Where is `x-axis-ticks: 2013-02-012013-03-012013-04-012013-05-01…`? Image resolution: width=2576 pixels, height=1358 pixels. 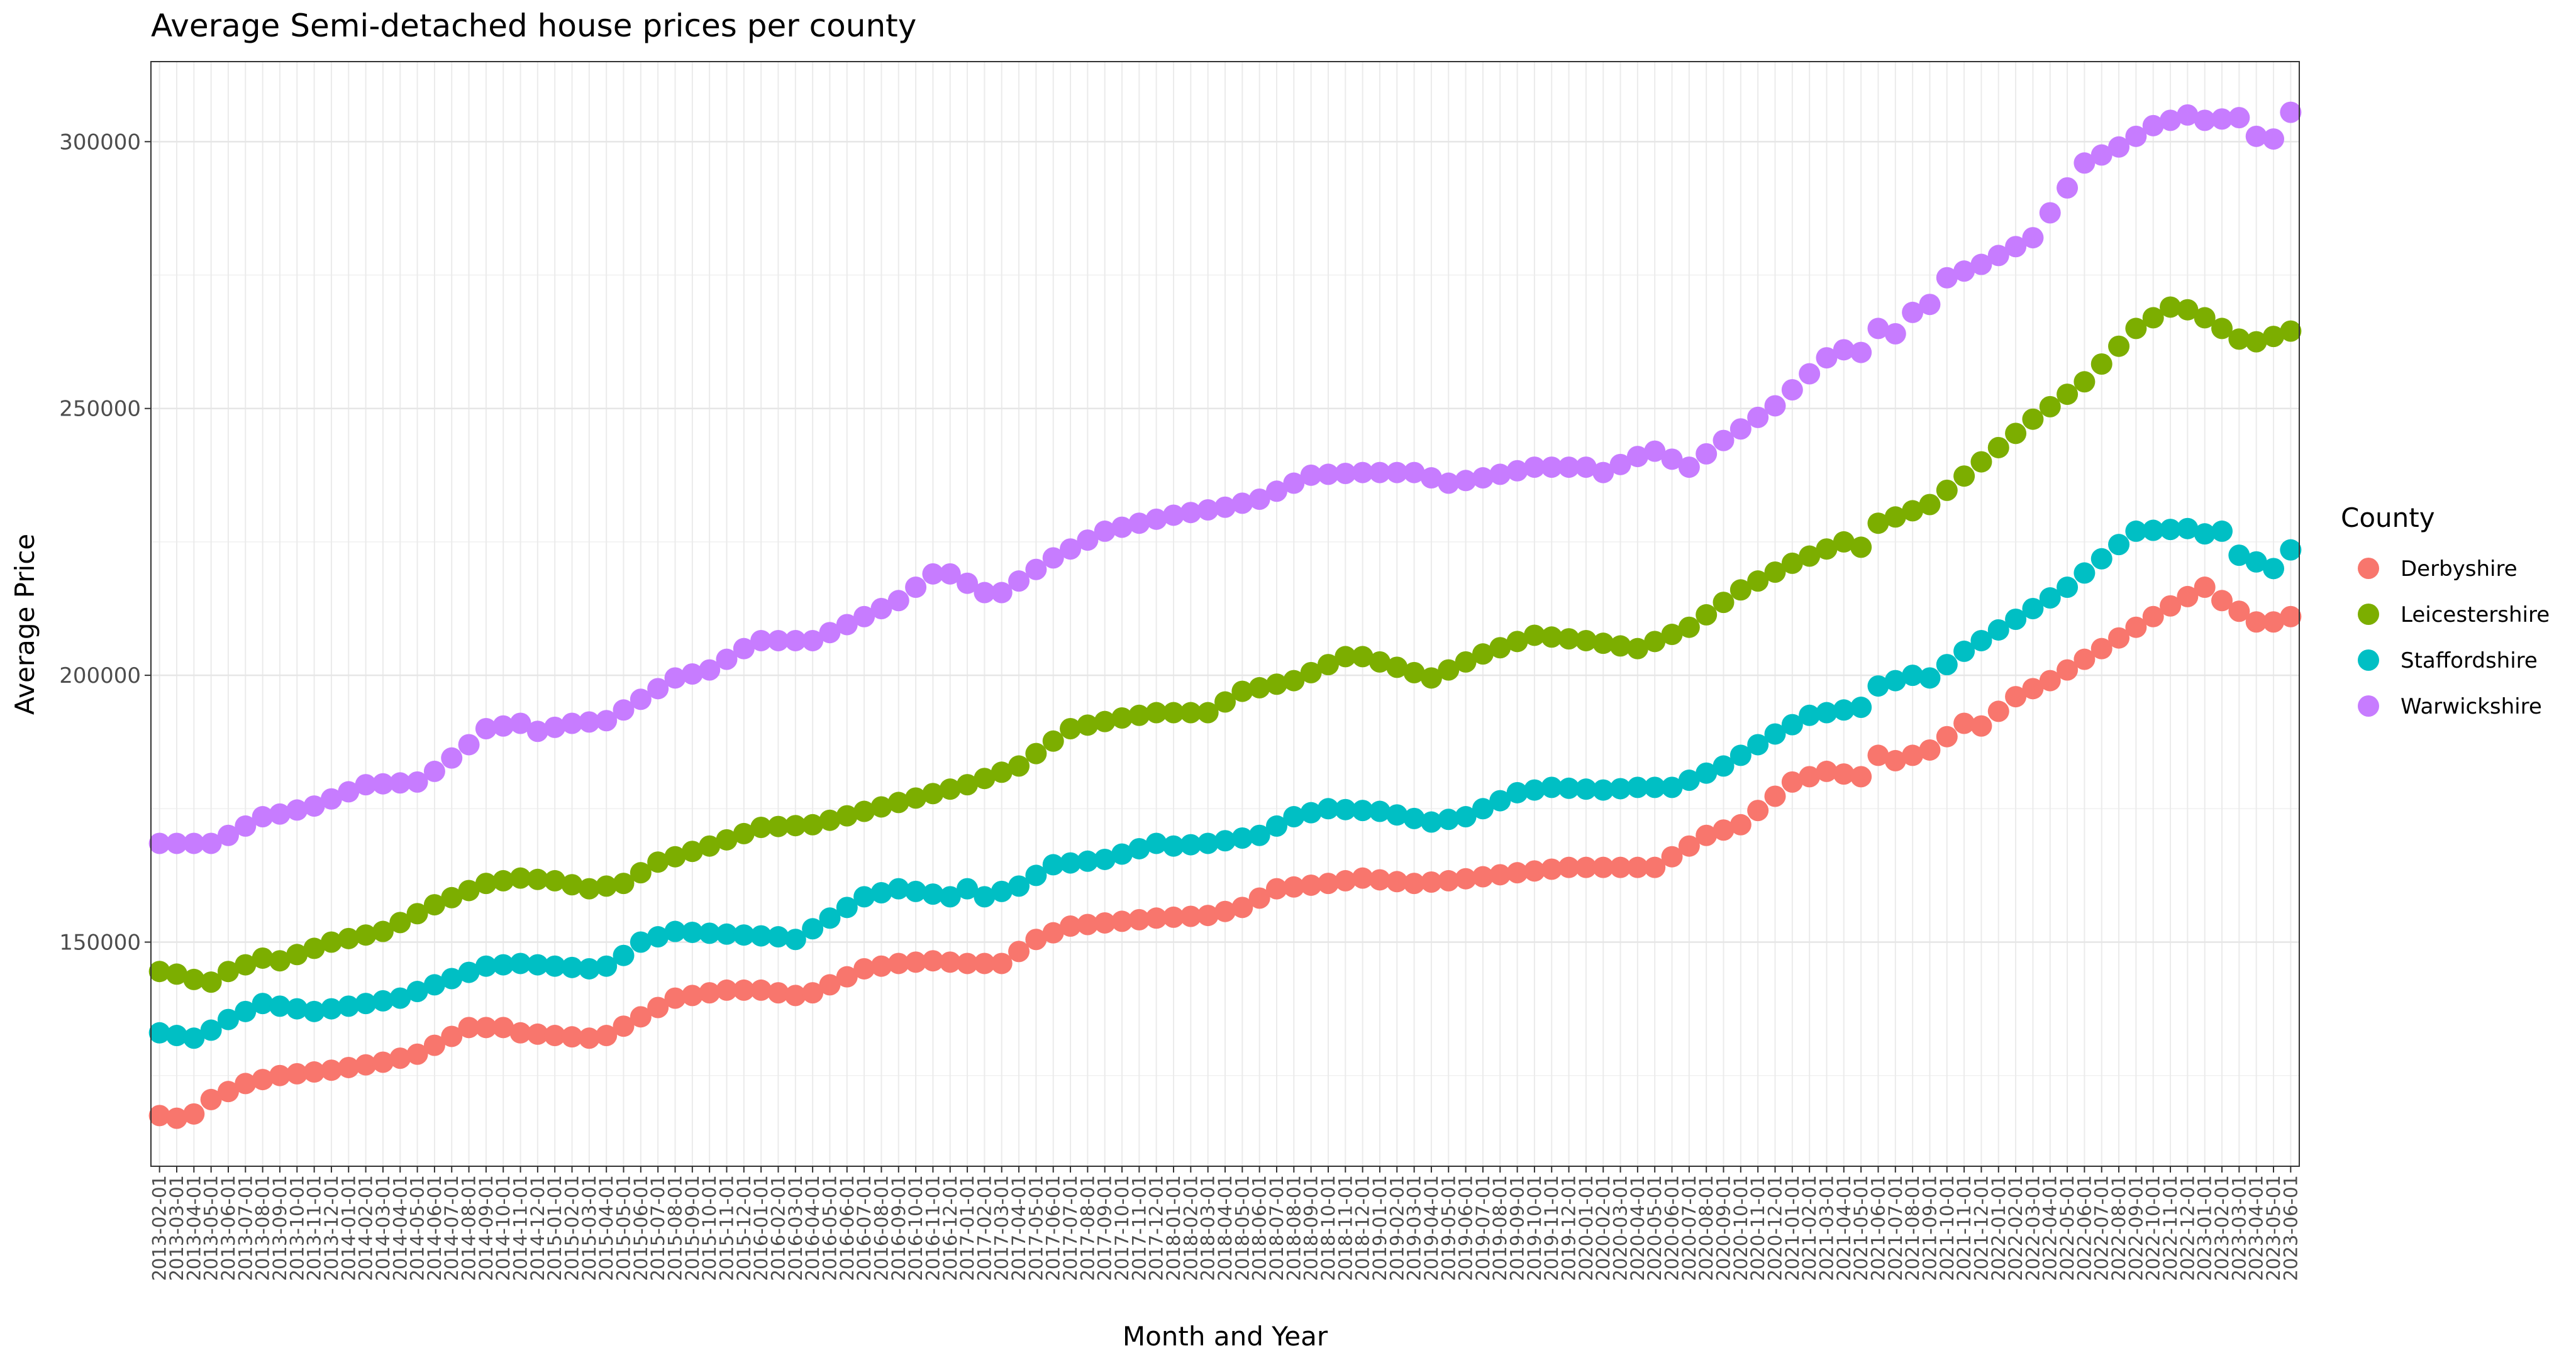 x-axis-ticks: 2013-02-012013-03-012013-04-012013-05-01… is located at coordinates (1225, 1223).